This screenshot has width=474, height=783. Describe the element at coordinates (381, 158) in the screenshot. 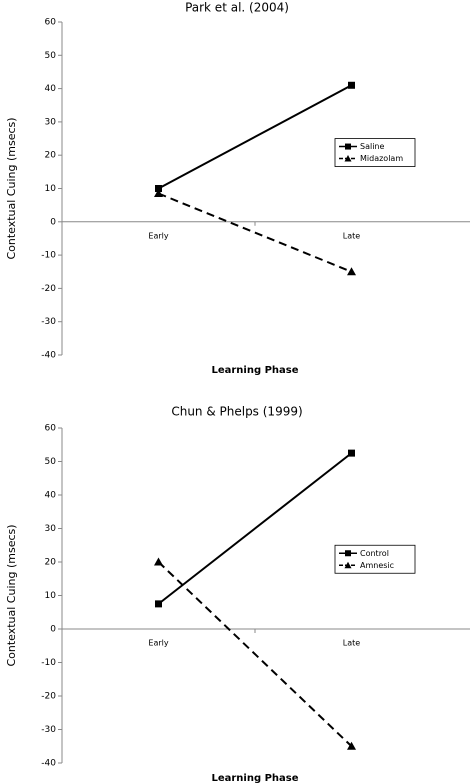

I see `legend-label: Midazolam` at that location.